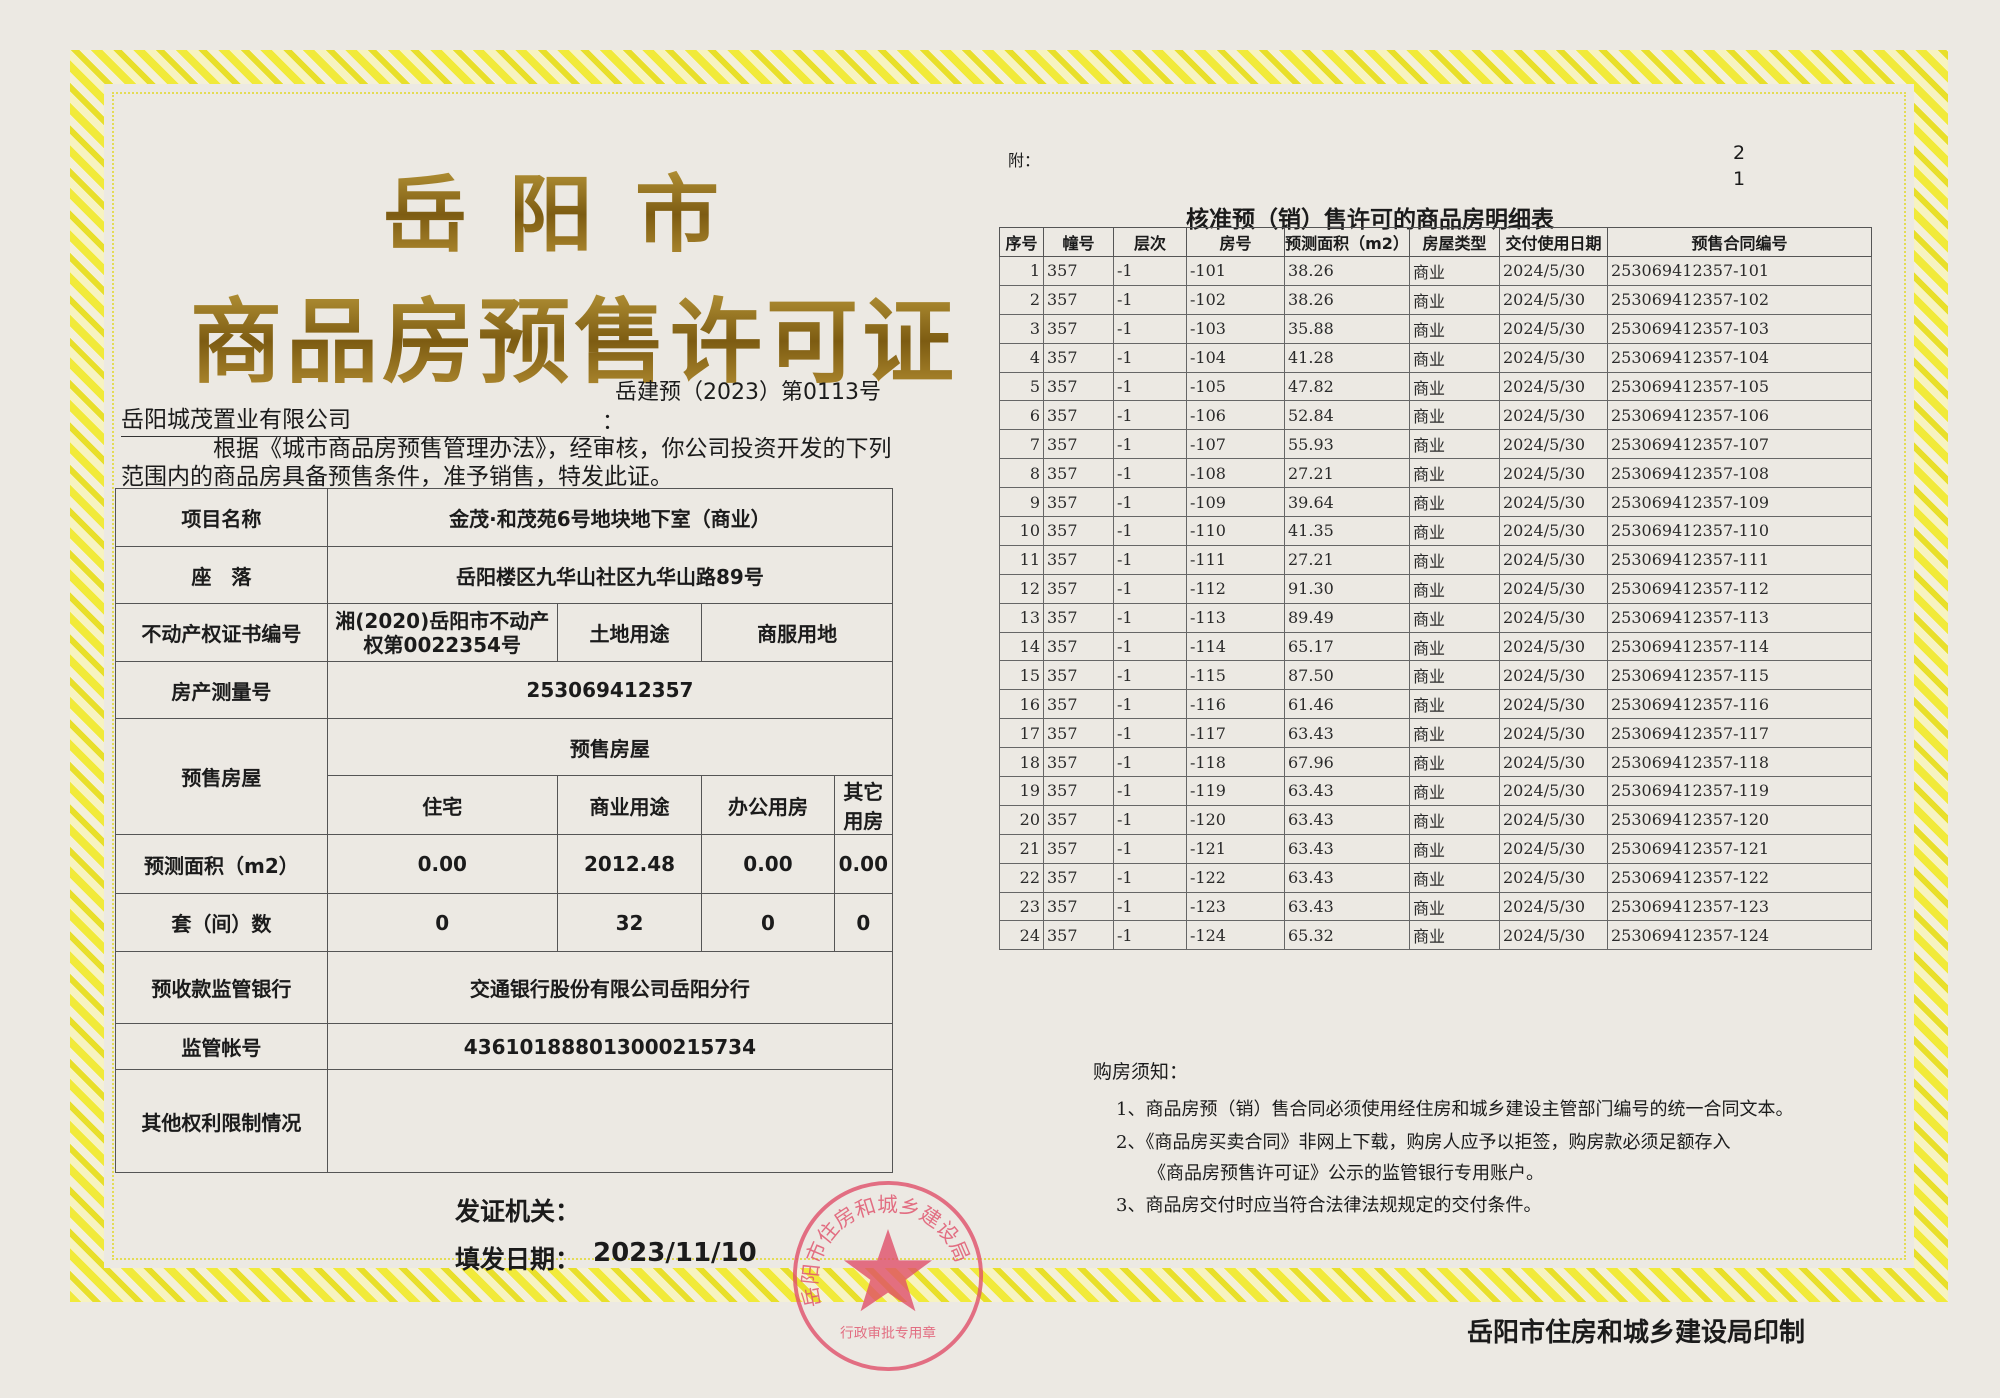  Describe the element at coordinates (1739, 588) in the screenshot. I see `cell-contract-no: 253069412357-112` at that location.